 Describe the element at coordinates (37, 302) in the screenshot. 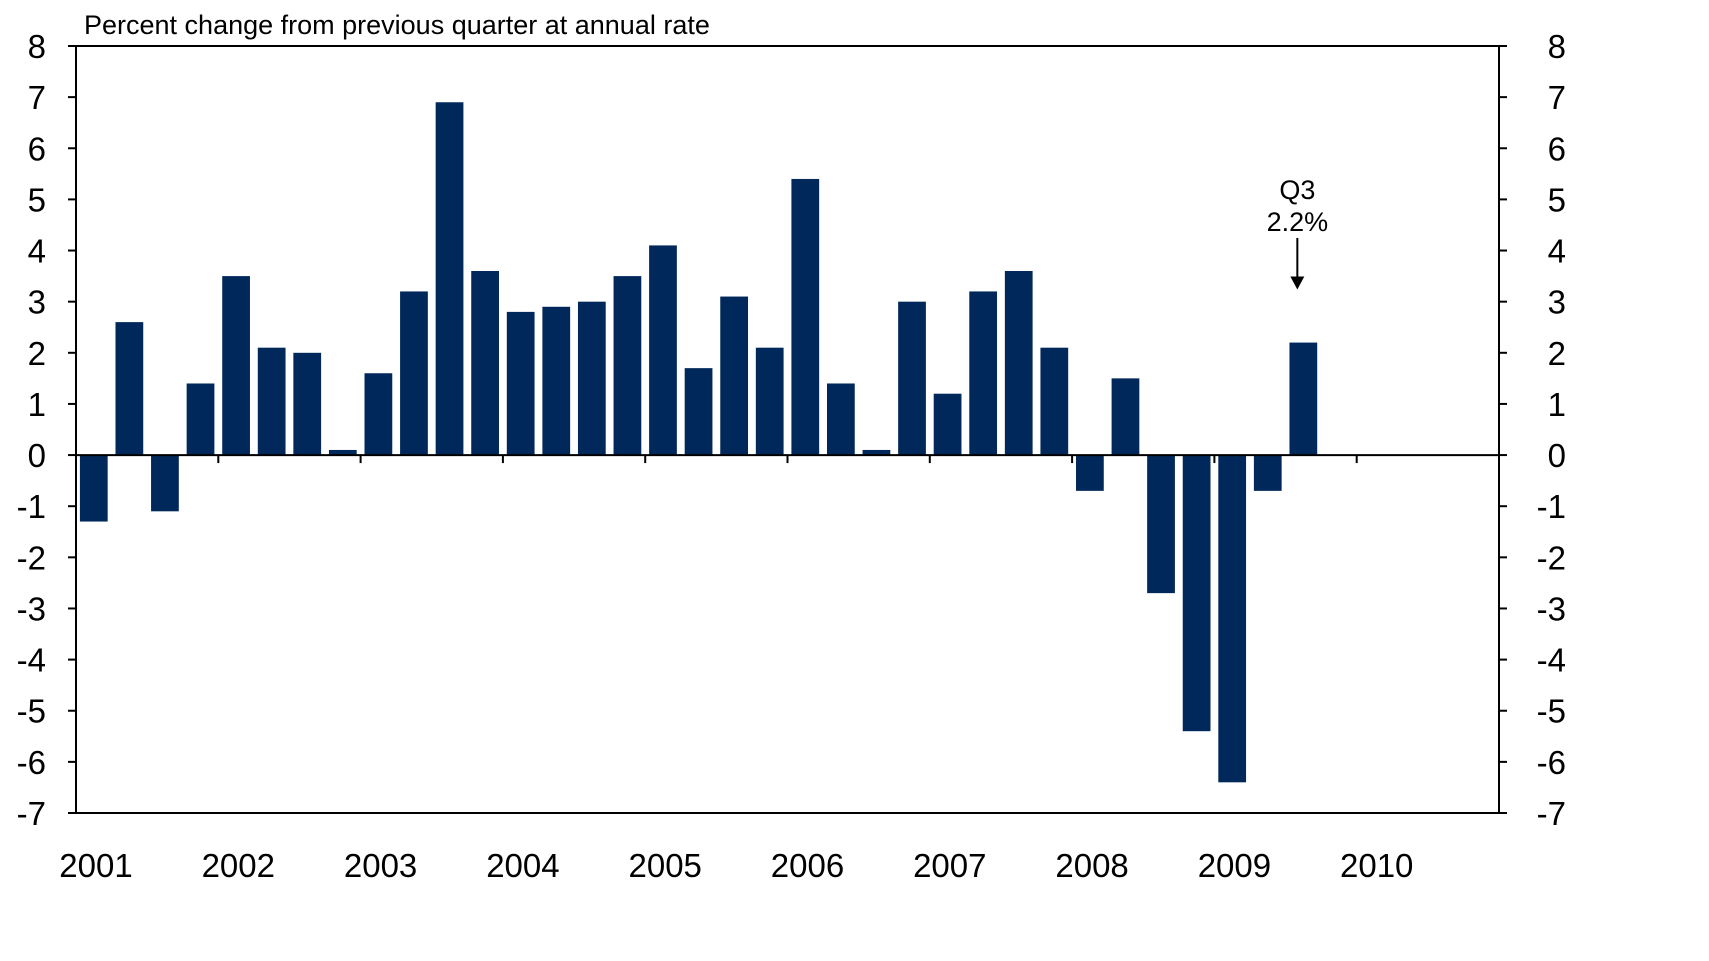

I see `left-tick-label: 3` at that location.